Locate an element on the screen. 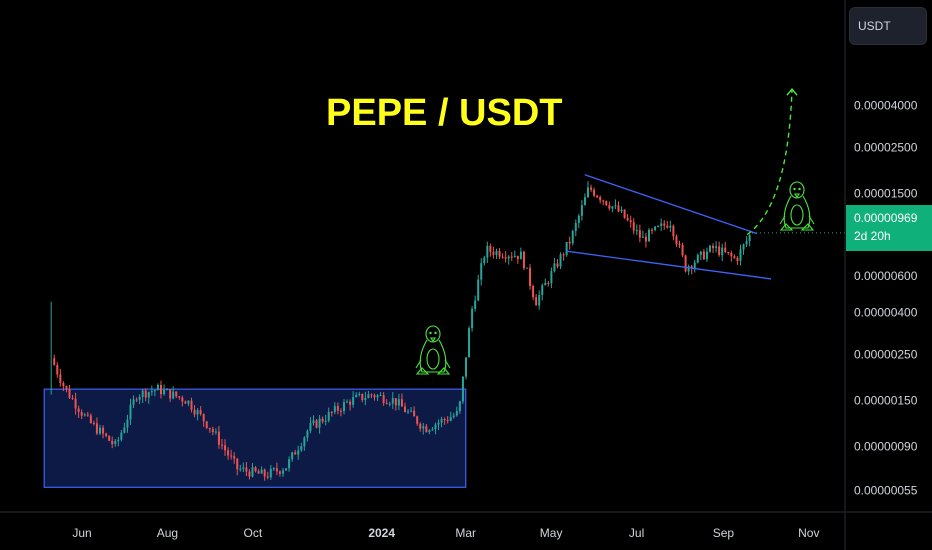  wedge-lower-trendline is located at coordinates (669, 265).